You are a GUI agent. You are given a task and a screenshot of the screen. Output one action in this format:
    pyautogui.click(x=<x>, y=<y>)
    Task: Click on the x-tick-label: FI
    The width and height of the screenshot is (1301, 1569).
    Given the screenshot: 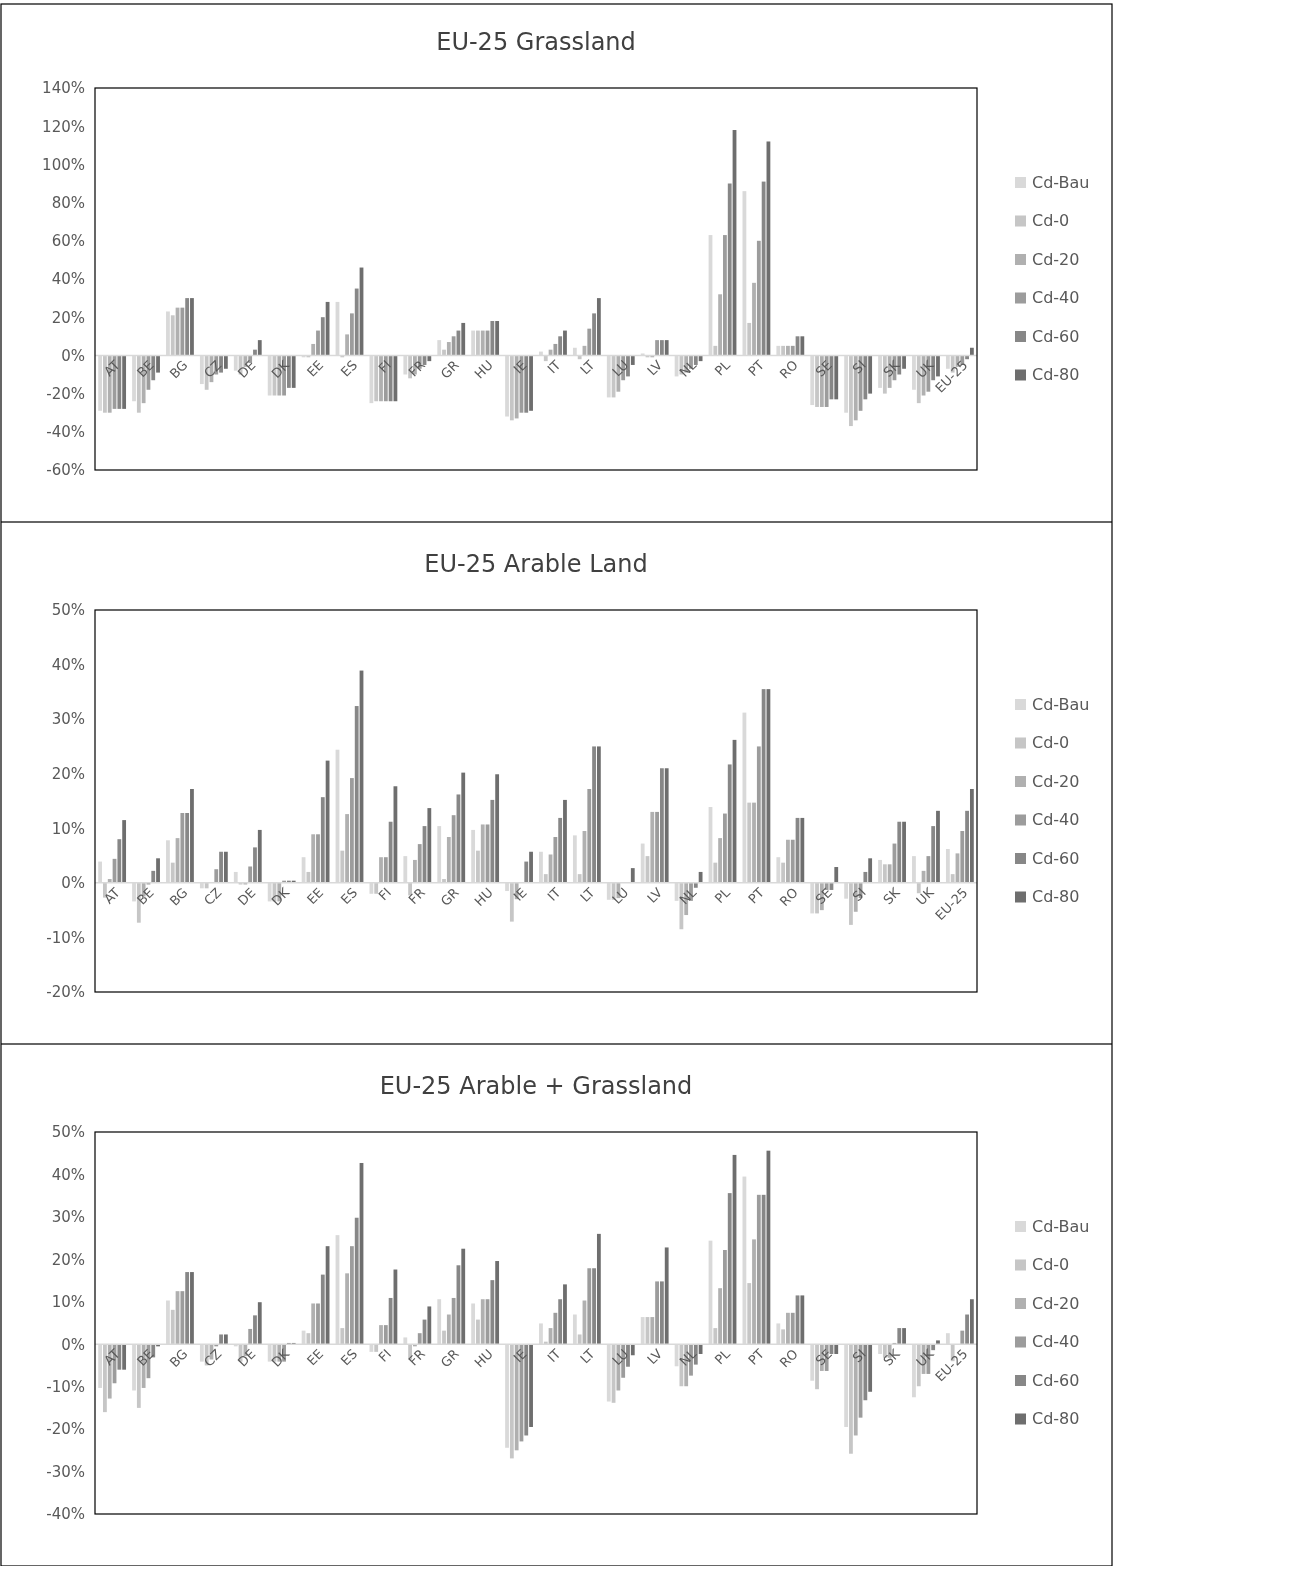 What is the action you would take?
    pyautogui.click(x=384, y=1355)
    